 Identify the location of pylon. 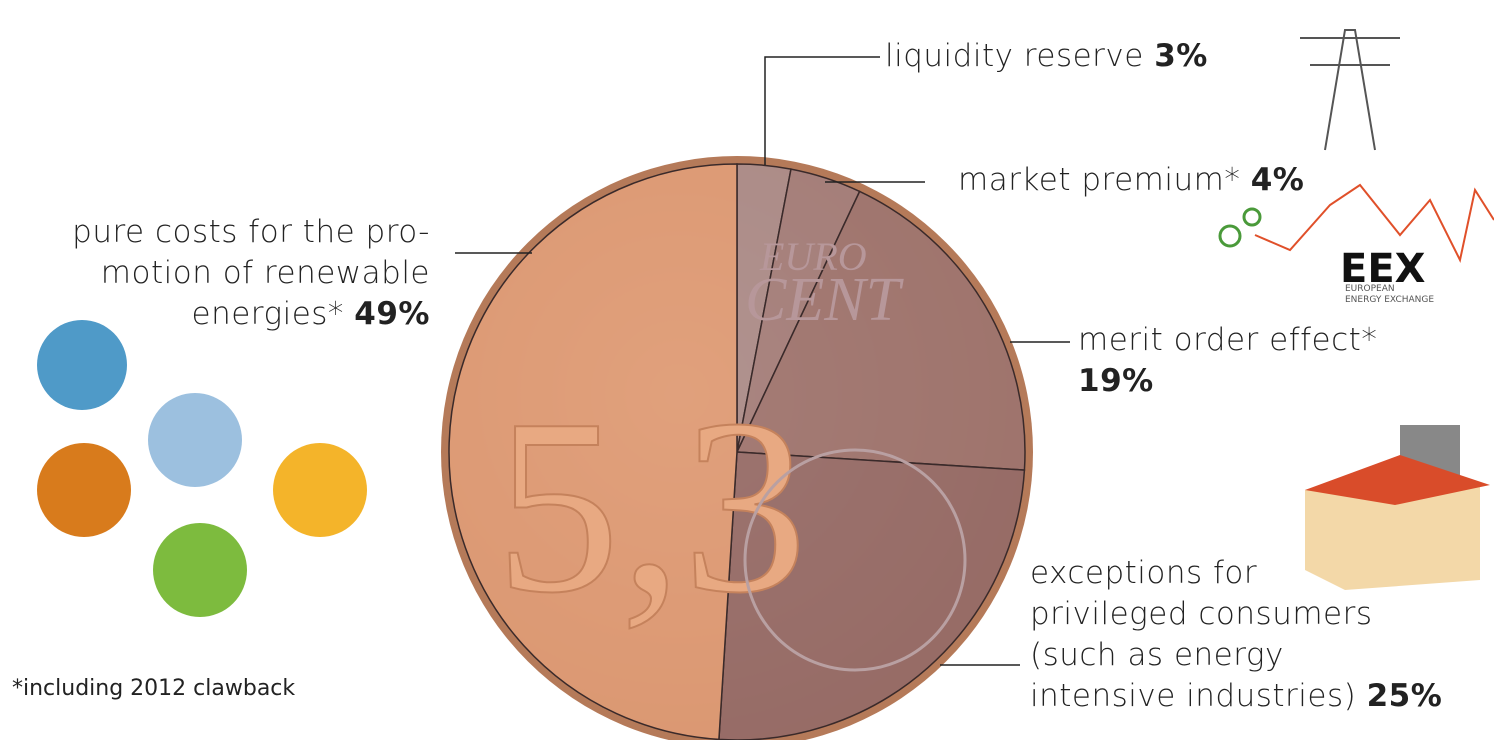
(1350, 90).